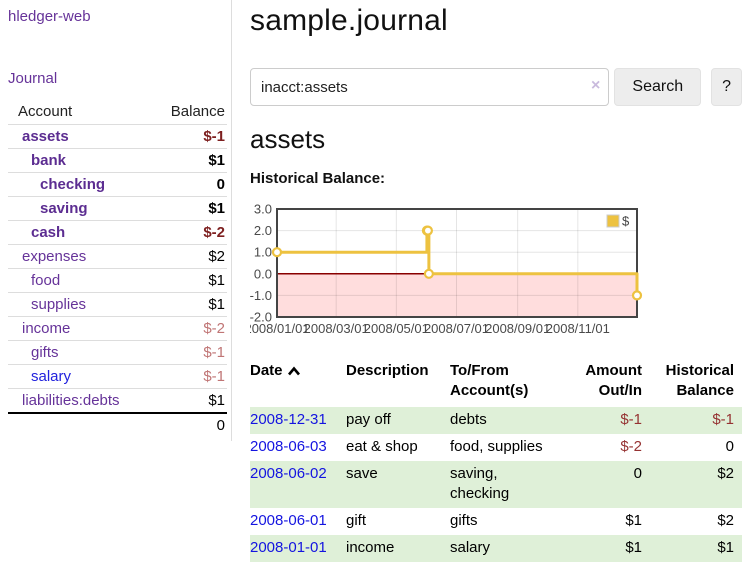  I want to click on account-link: checking, so click(73, 184).